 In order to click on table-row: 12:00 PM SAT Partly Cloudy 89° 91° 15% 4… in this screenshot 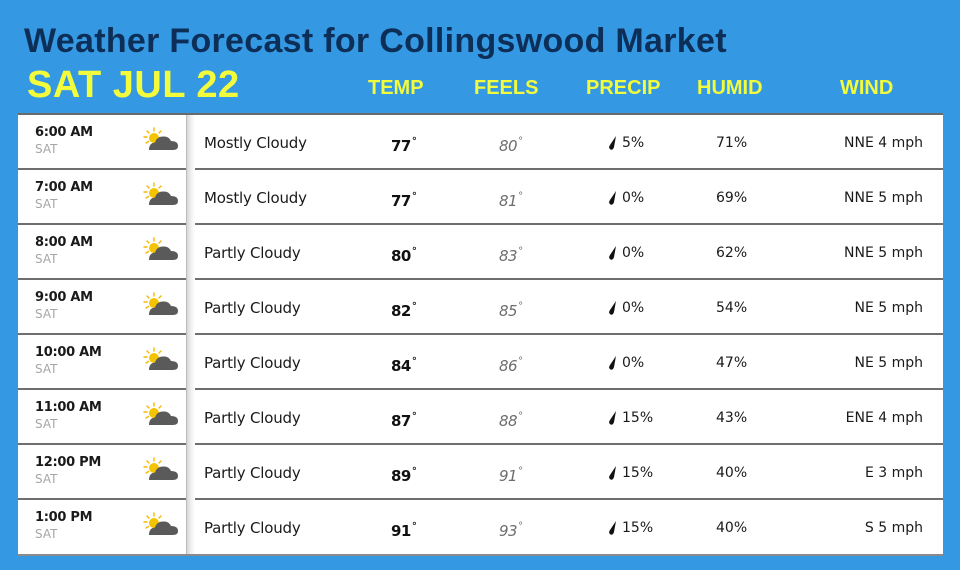, I will do `click(480, 472)`.